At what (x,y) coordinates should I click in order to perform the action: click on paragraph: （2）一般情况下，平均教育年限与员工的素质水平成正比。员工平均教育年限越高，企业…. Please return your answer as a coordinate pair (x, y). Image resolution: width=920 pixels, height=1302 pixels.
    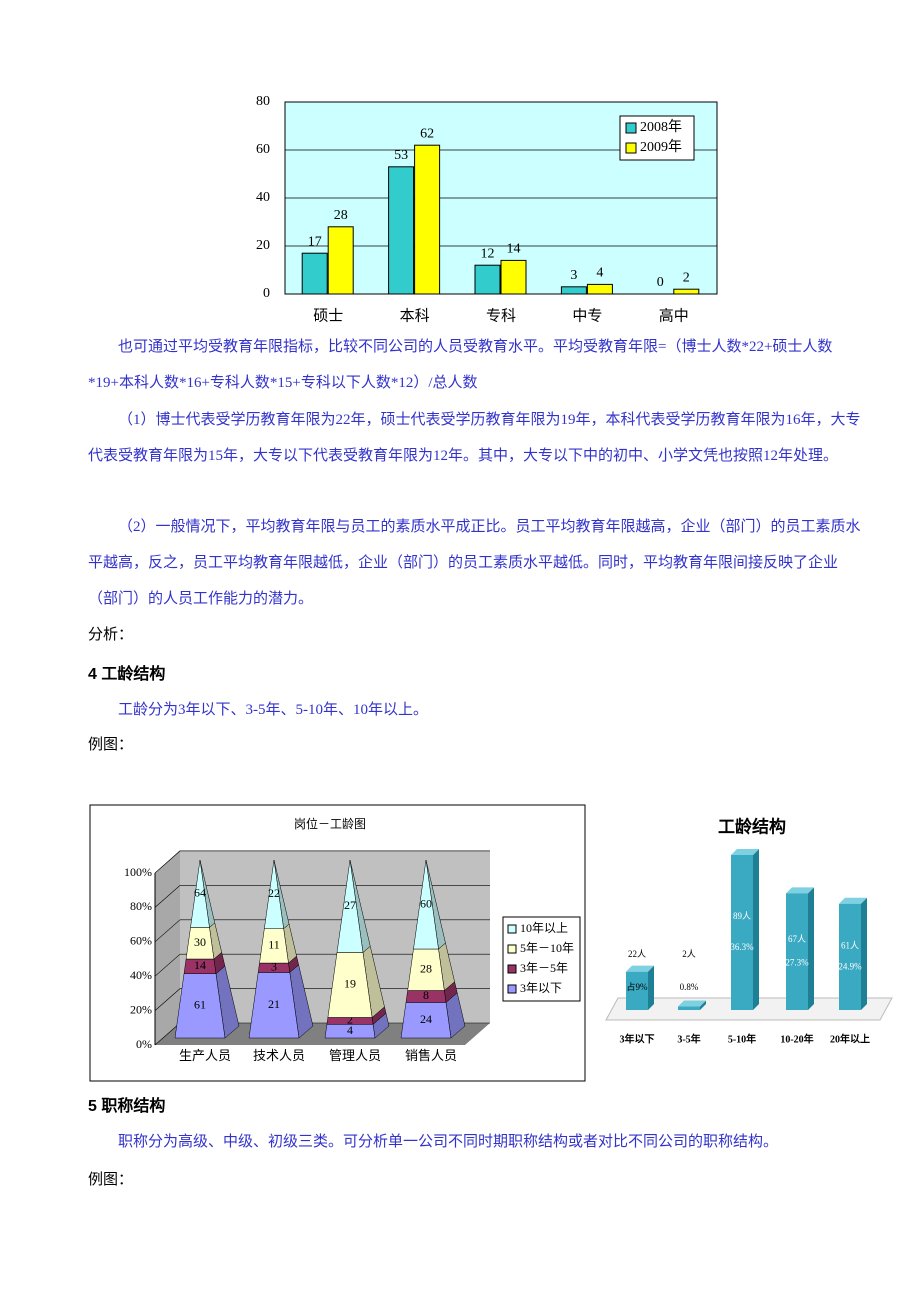
    Looking at the image, I should click on (474, 563).